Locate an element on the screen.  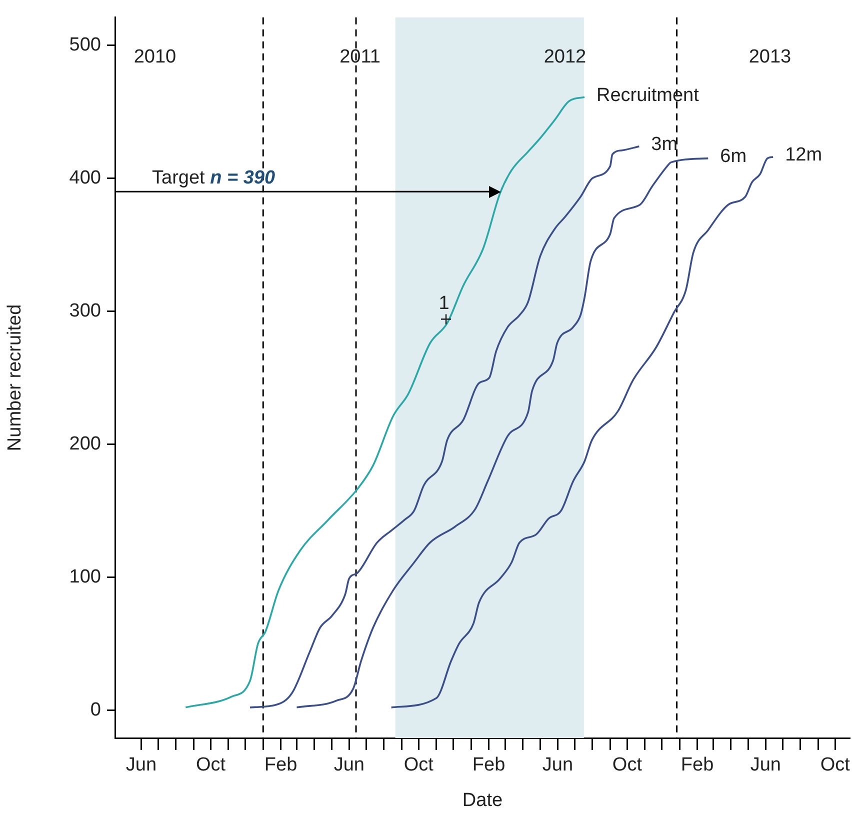
y-tick-label: 200 is located at coordinates (85, 443).